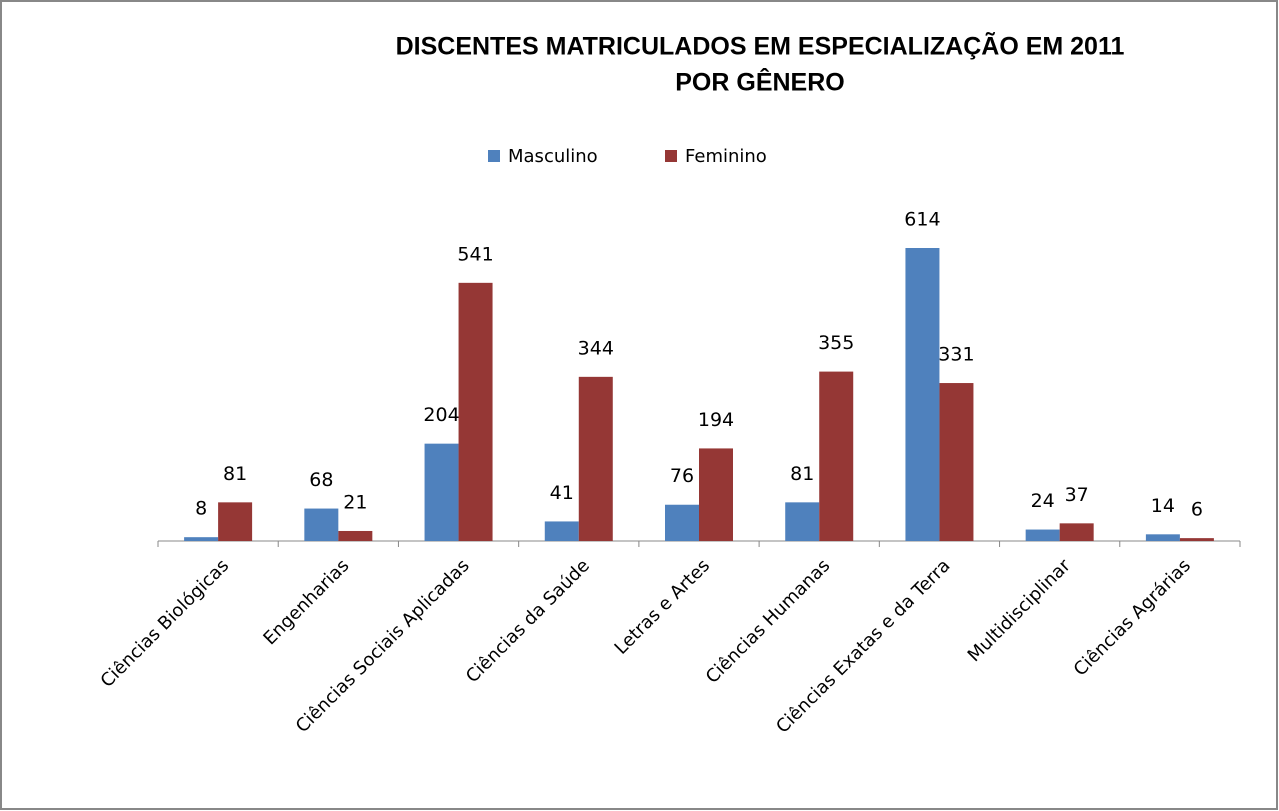 This screenshot has height=811, width=1279. I want to click on data-label: 344, so click(596, 348).